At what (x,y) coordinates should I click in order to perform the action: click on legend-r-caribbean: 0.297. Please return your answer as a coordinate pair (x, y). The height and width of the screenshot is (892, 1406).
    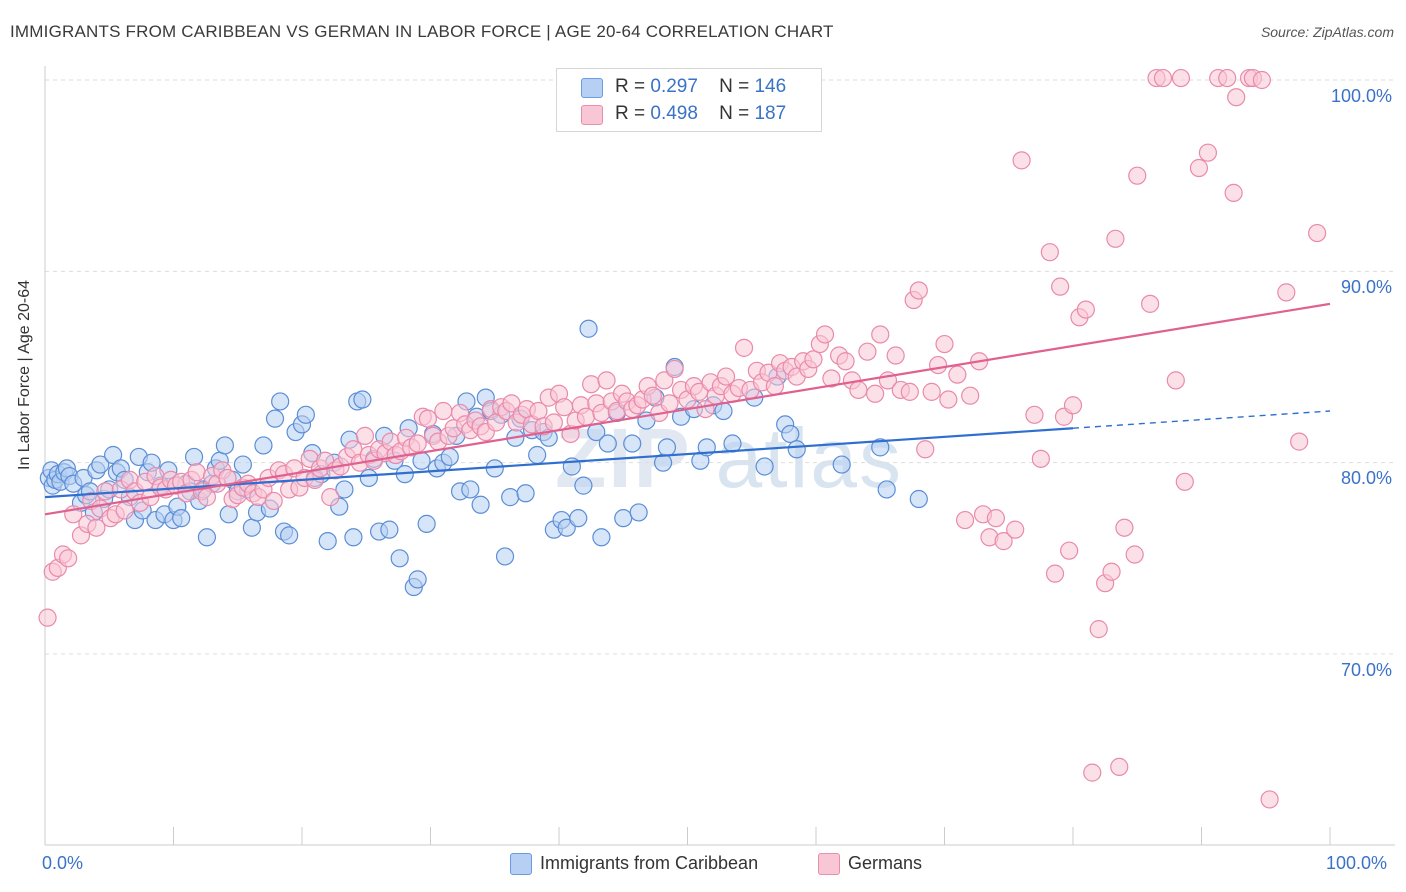
    Looking at the image, I should click on (674, 86).